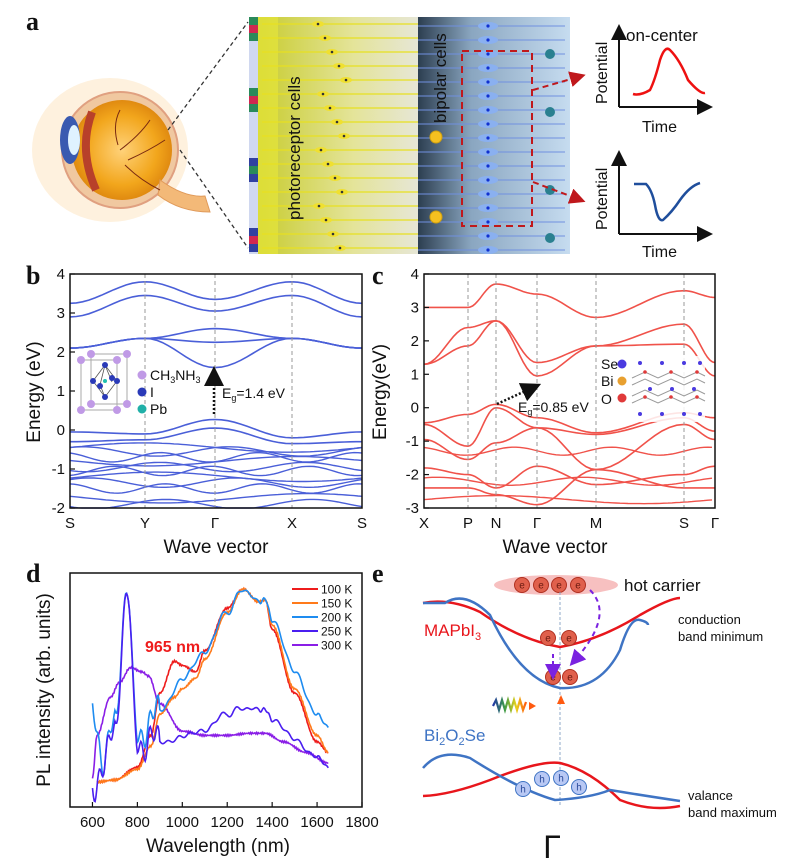 This screenshot has width=795, height=865. I want to click on gamma-point-label: Γ, so click(552, 847).